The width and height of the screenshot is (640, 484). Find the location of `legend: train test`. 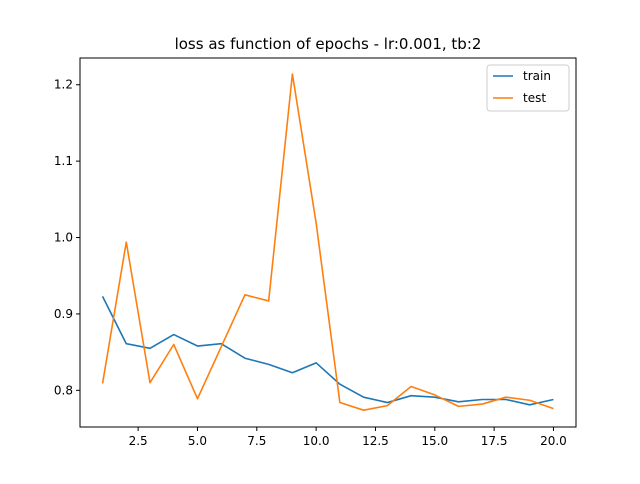

legend: train test is located at coordinates (528, 88).